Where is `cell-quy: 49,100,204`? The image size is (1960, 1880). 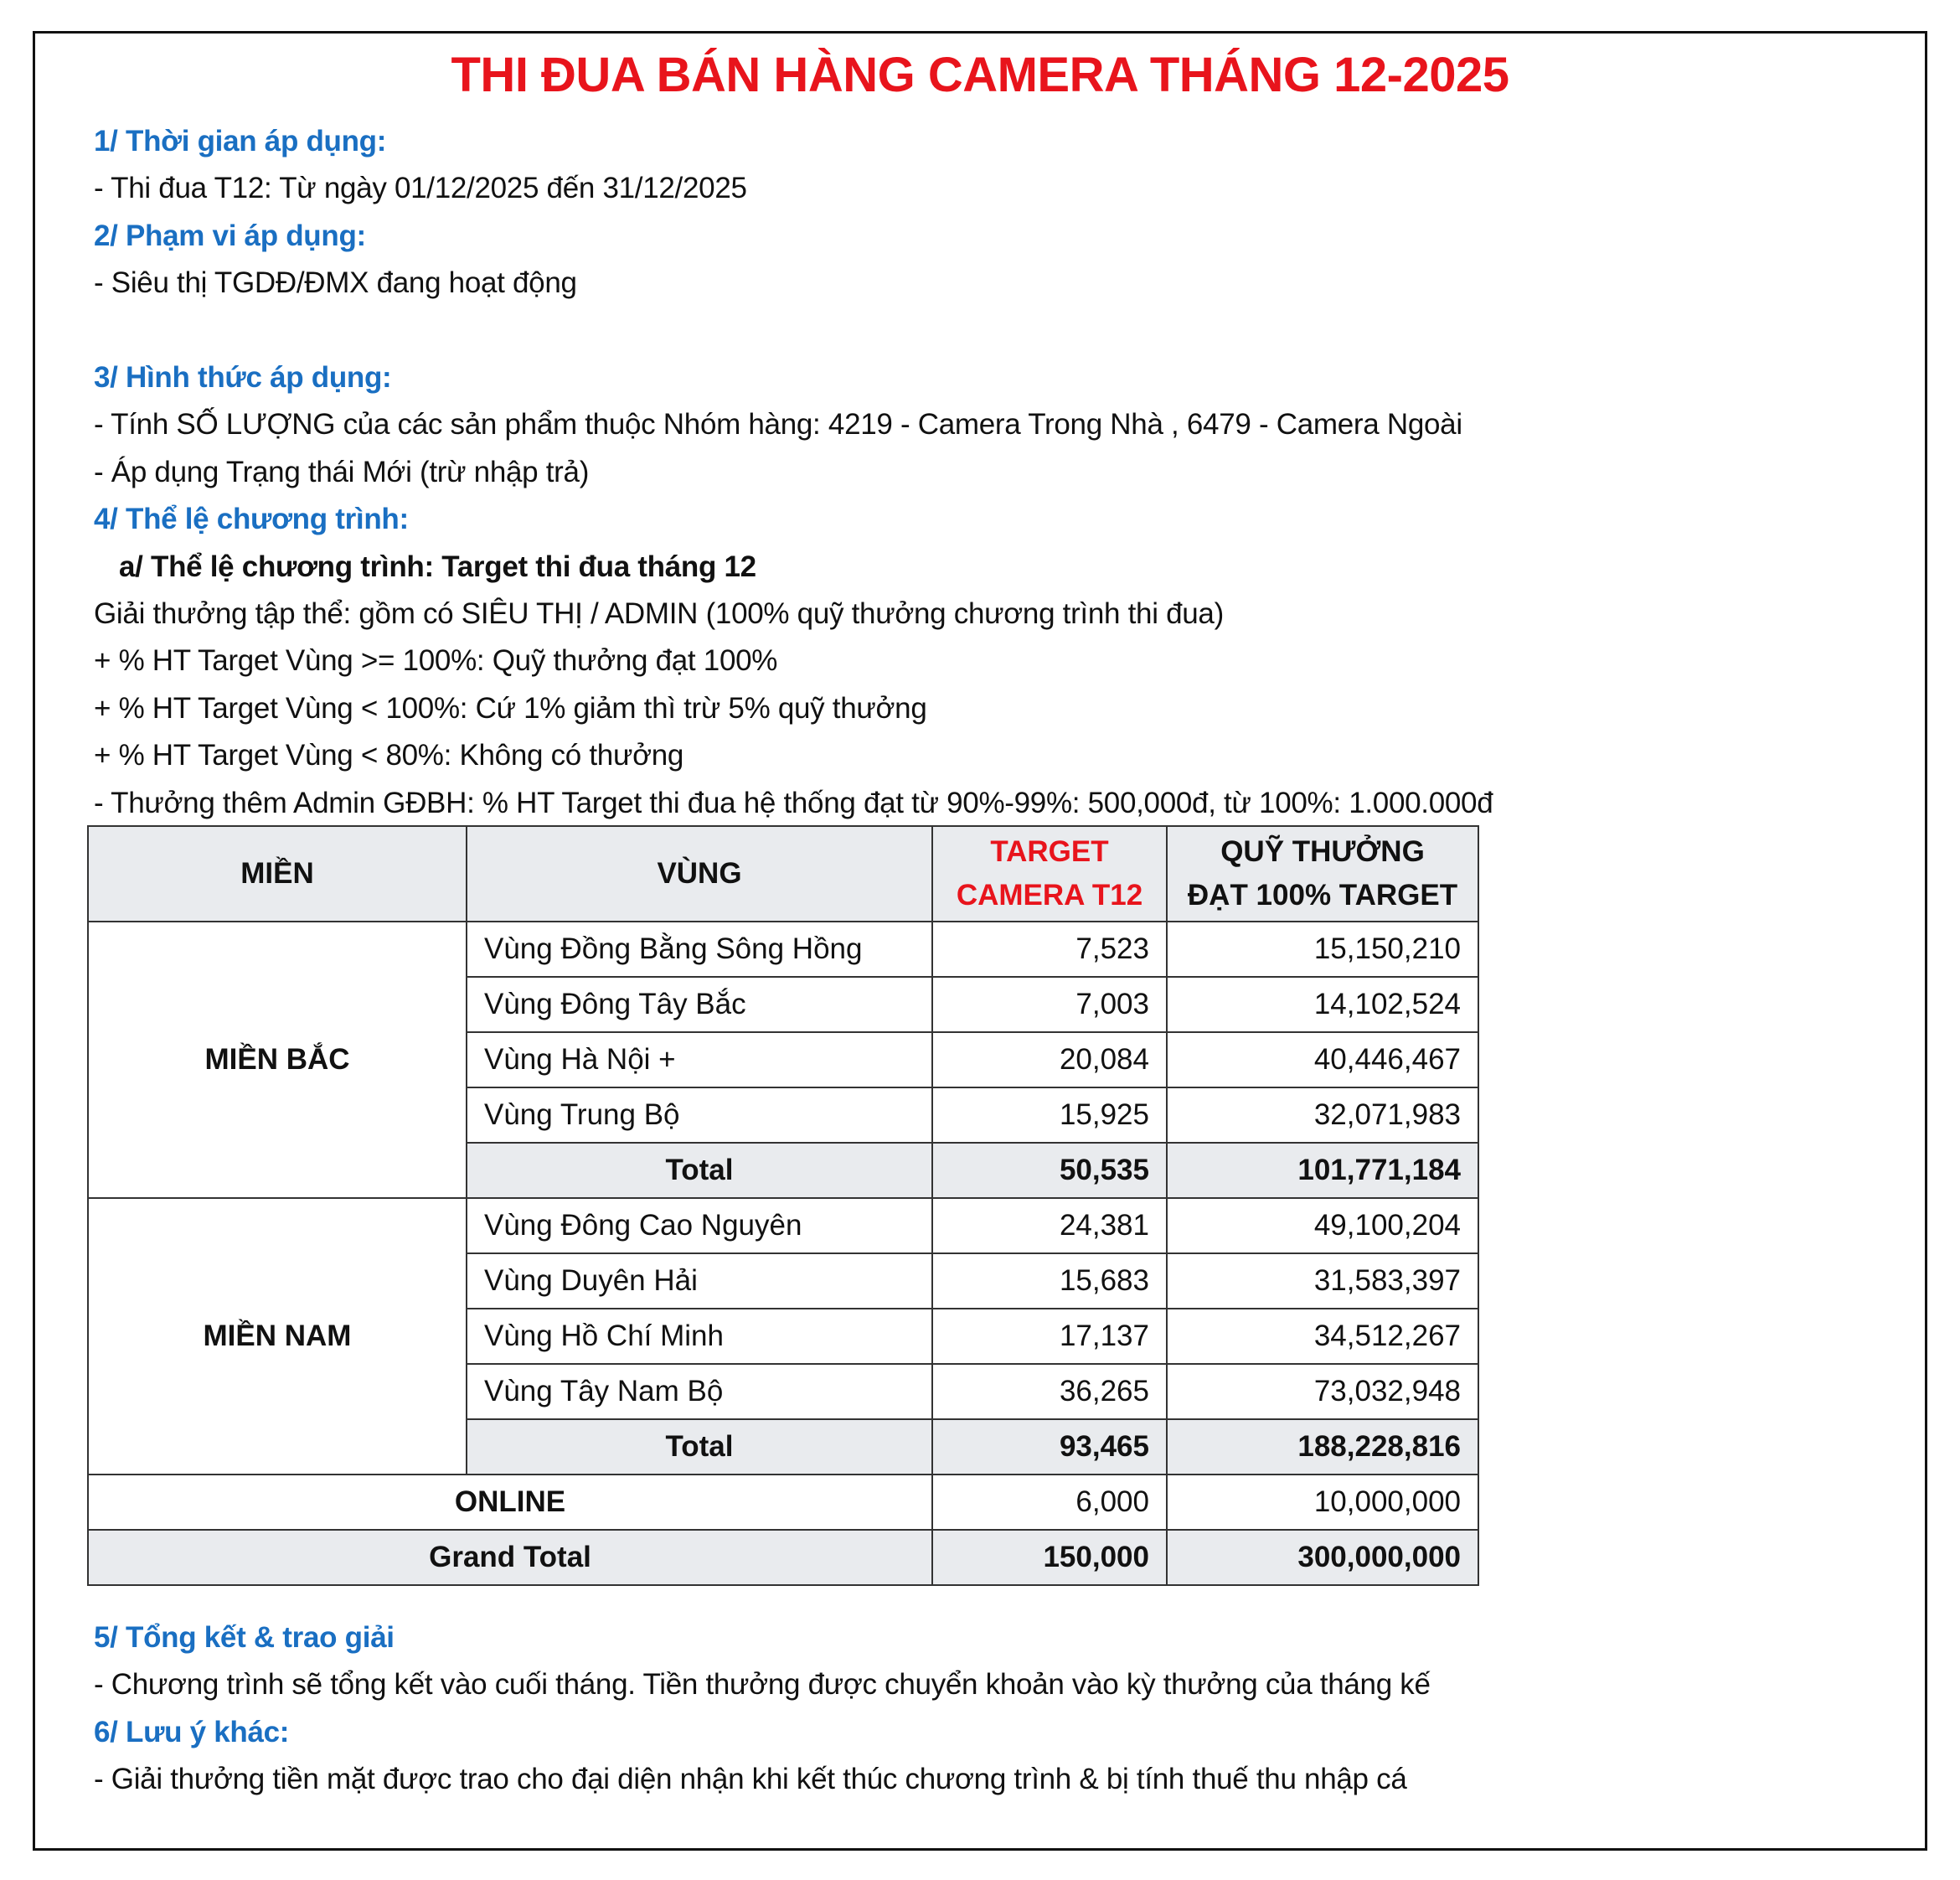
cell-quy: 49,100,204 is located at coordinates (1322, 1225).